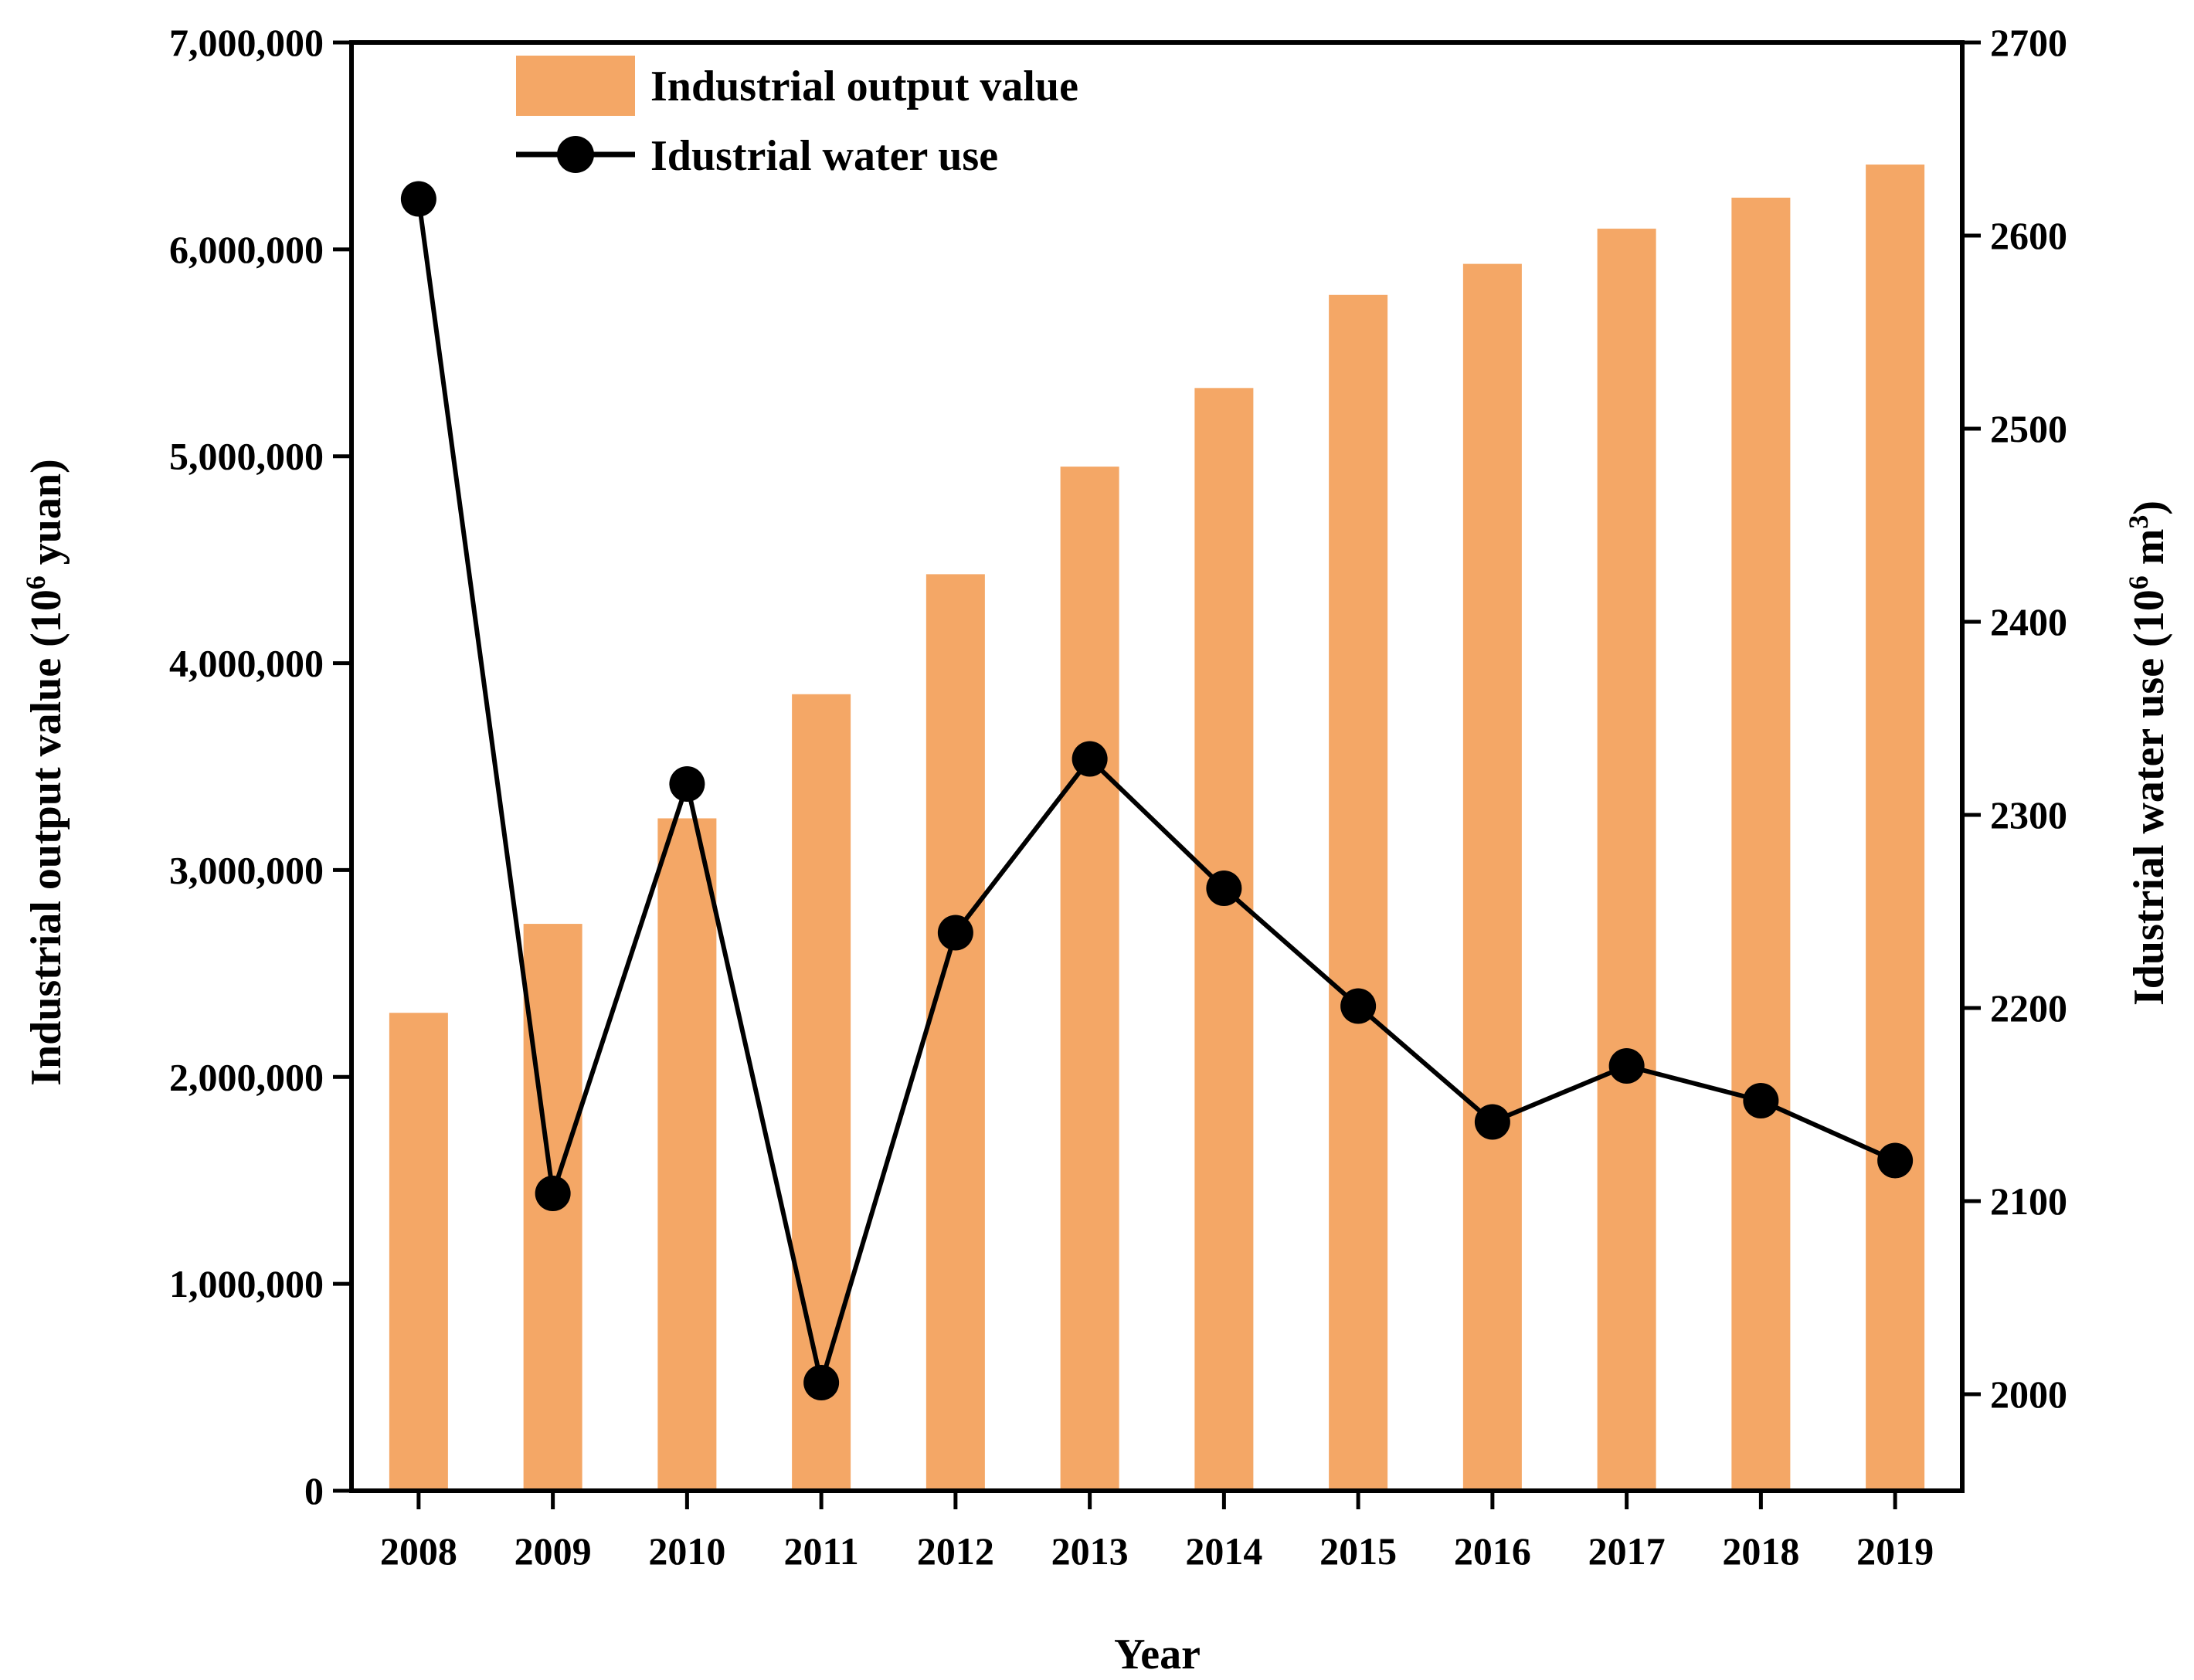 The image size is (2194, 1680). Describe the element at coordinates (821, 1382) in the screenshot. I see `water-use-point-2011` at that location.